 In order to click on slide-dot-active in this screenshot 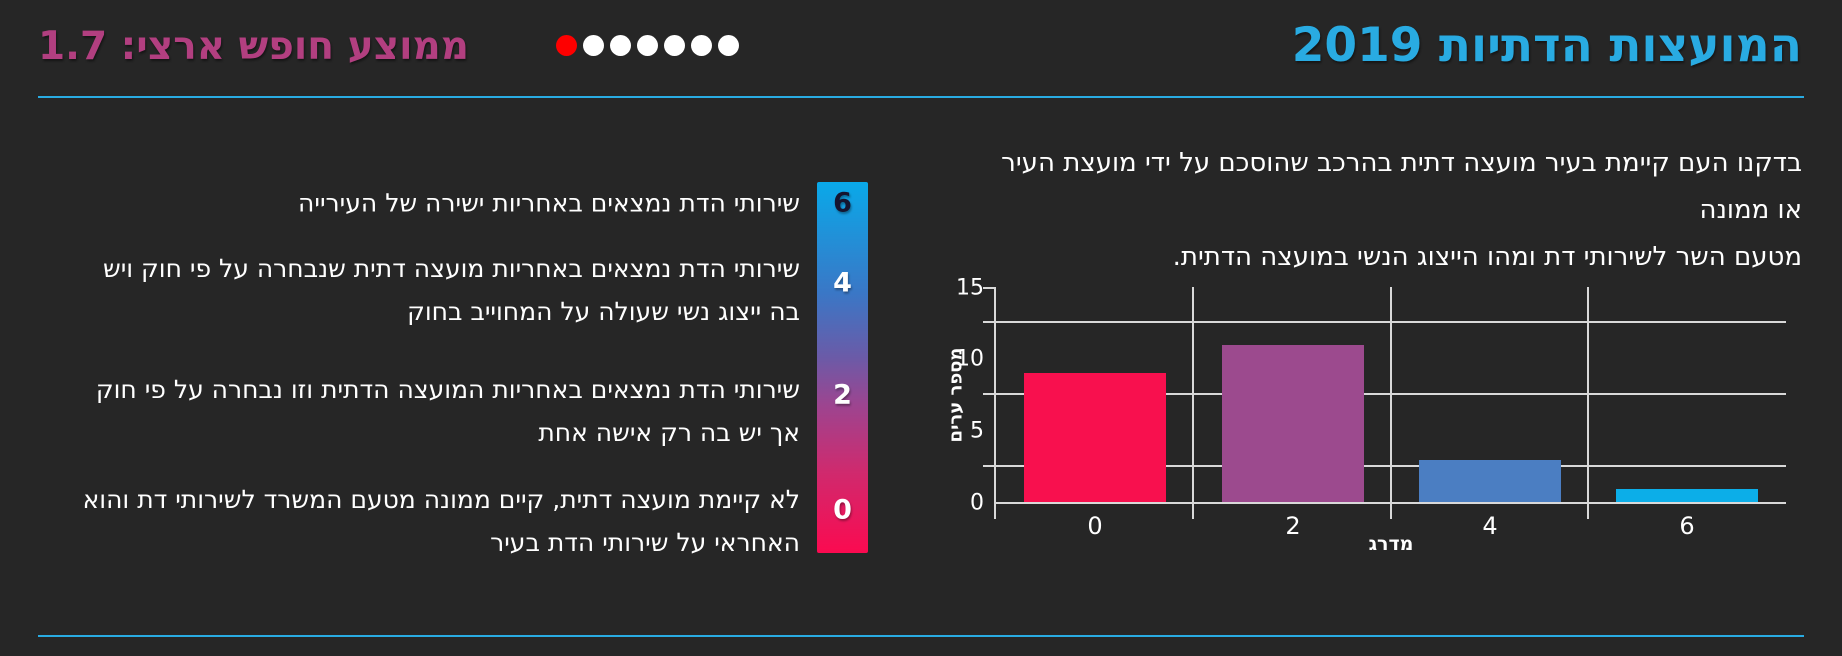, I will do `click(566, 45)`.